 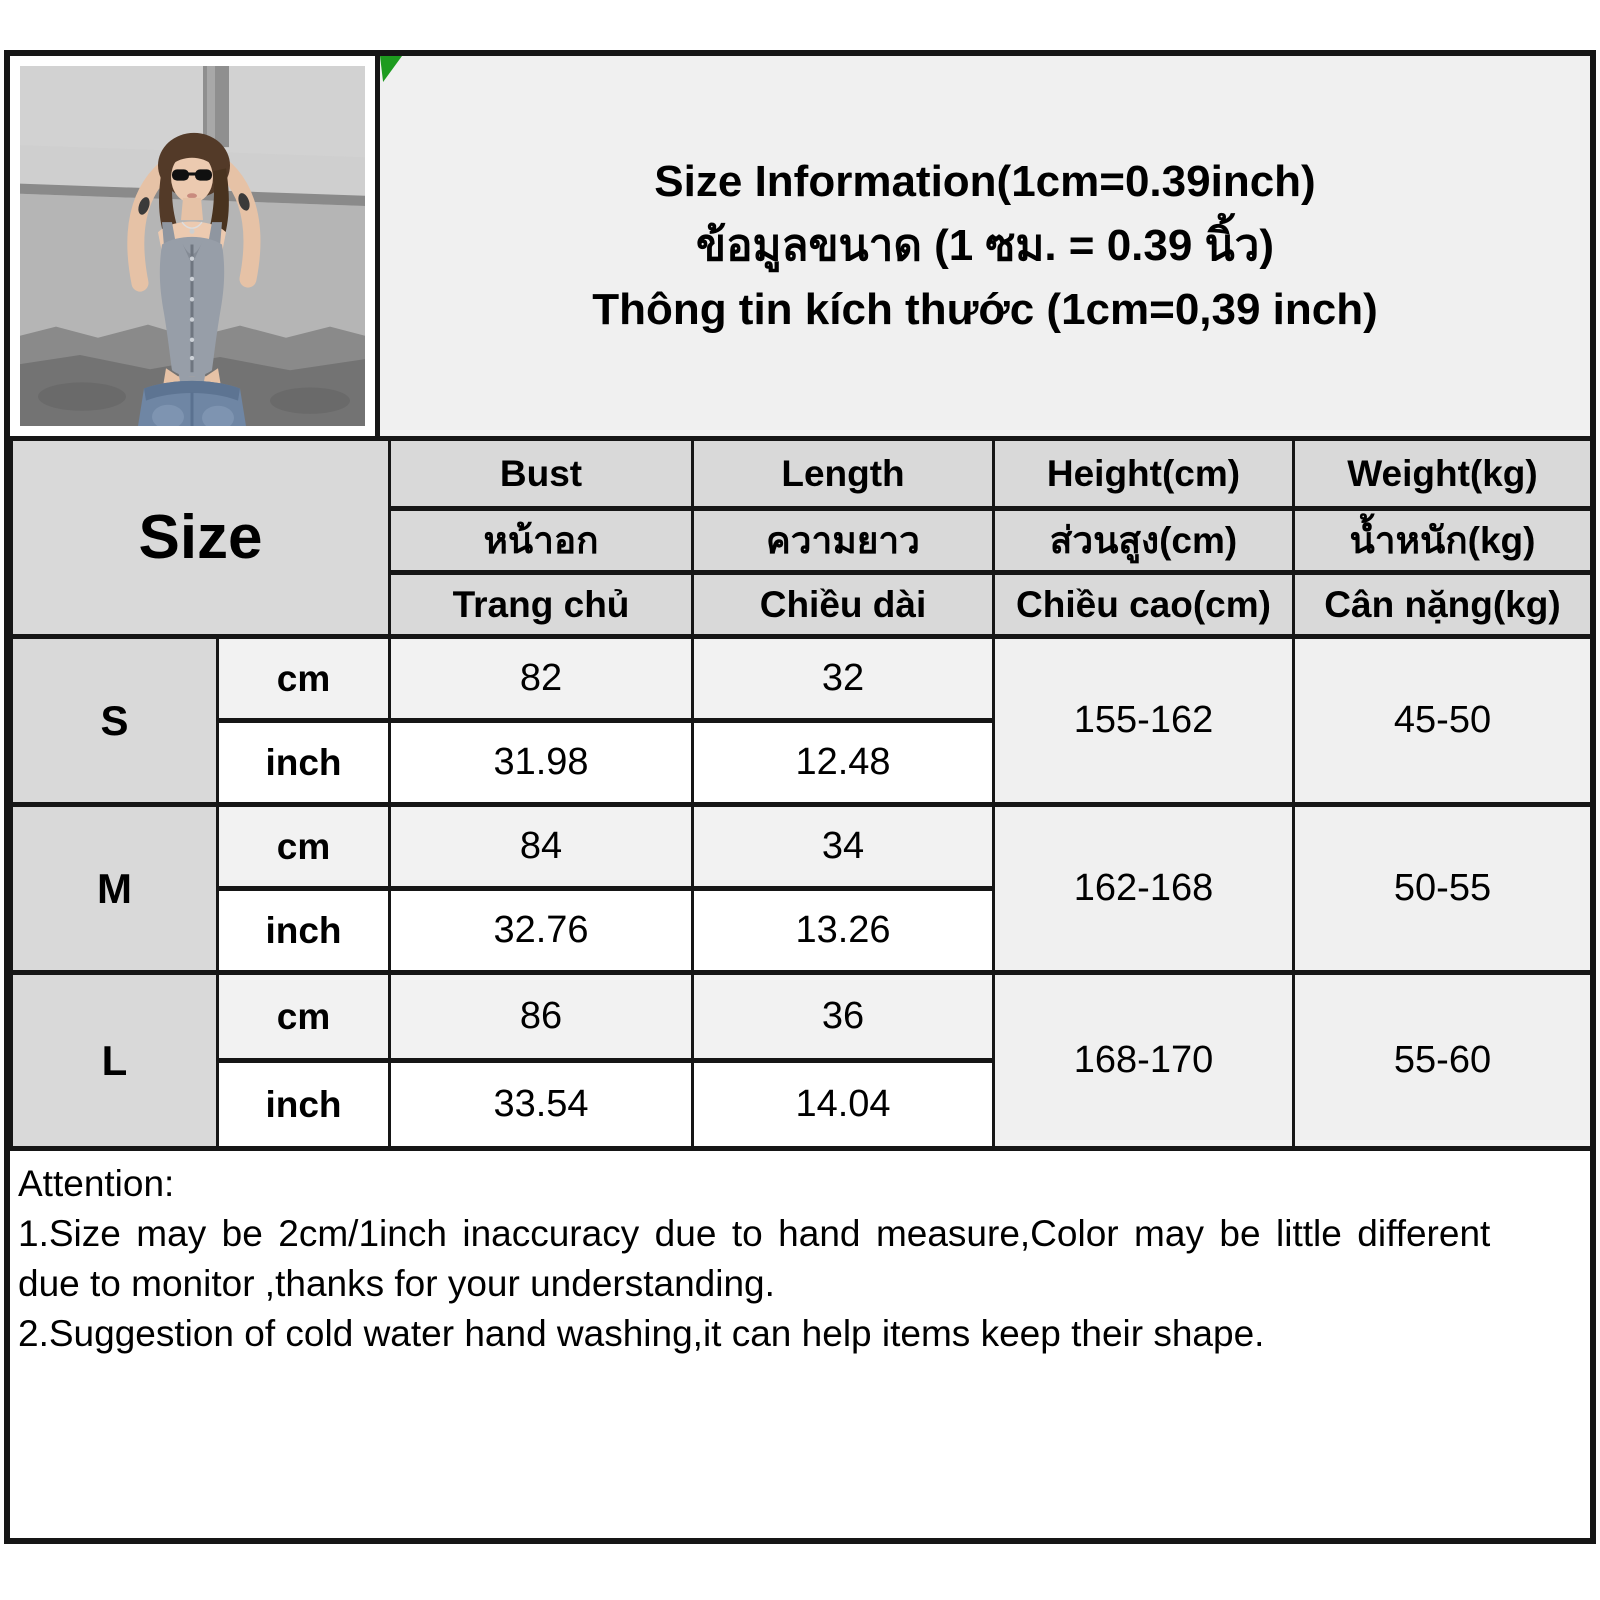 What do you see at coordinates (843, 604) in the screenshot?
I see `column-header-length-vi: Chiều dài` at bounding box center [843, 604].